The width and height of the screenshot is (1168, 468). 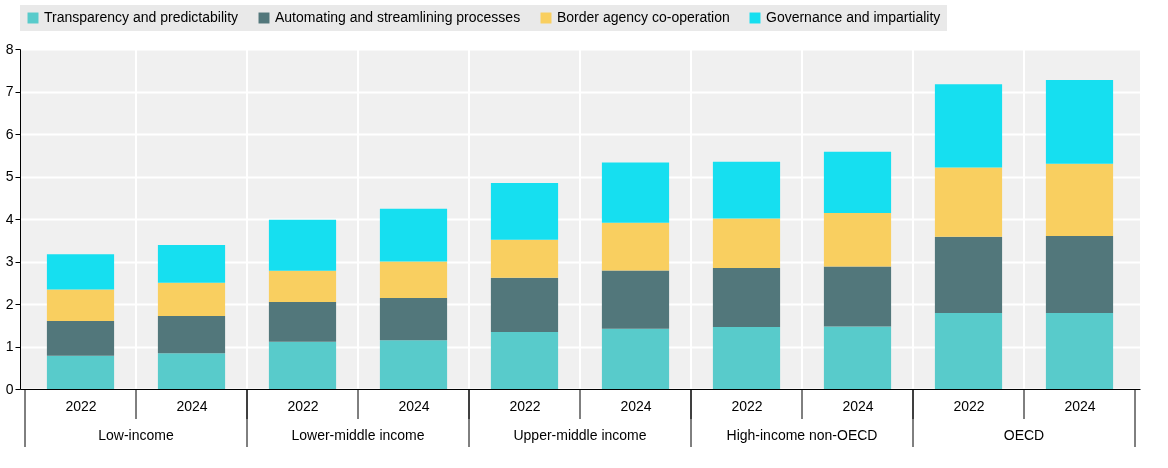 What do you see at coordinates (853, 17) in the screenshot?
I see `legend-label: Governance and impartiality` at bounding box center [853, 17].